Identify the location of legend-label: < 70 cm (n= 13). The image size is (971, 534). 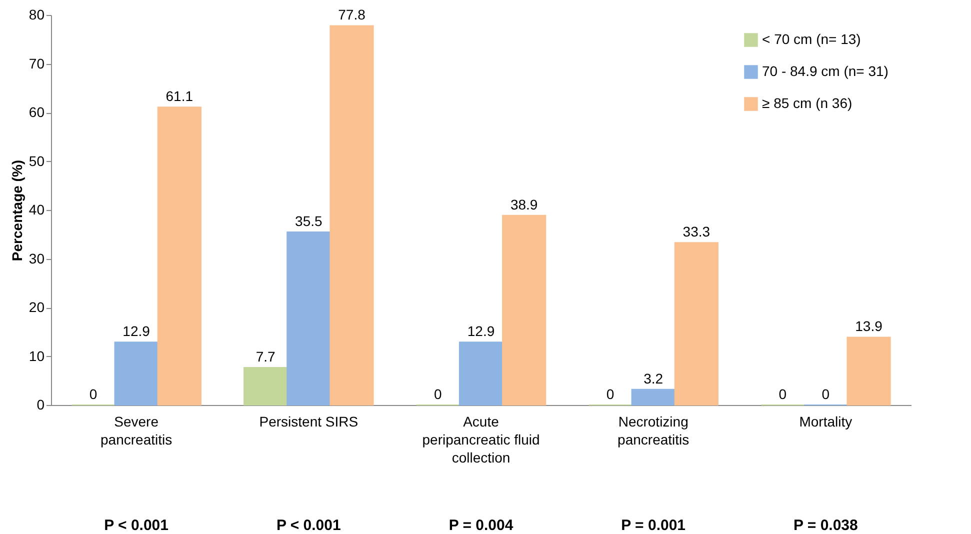
(811, 39).